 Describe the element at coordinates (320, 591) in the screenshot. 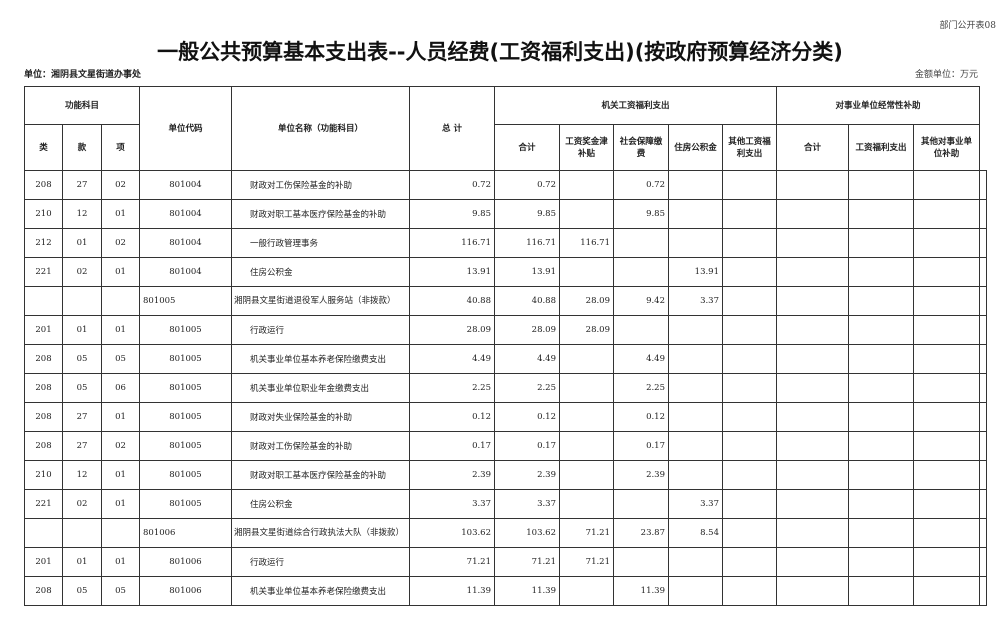

I see `cell-name: 机关事业单位基本养老保险缴费支出` at that location.